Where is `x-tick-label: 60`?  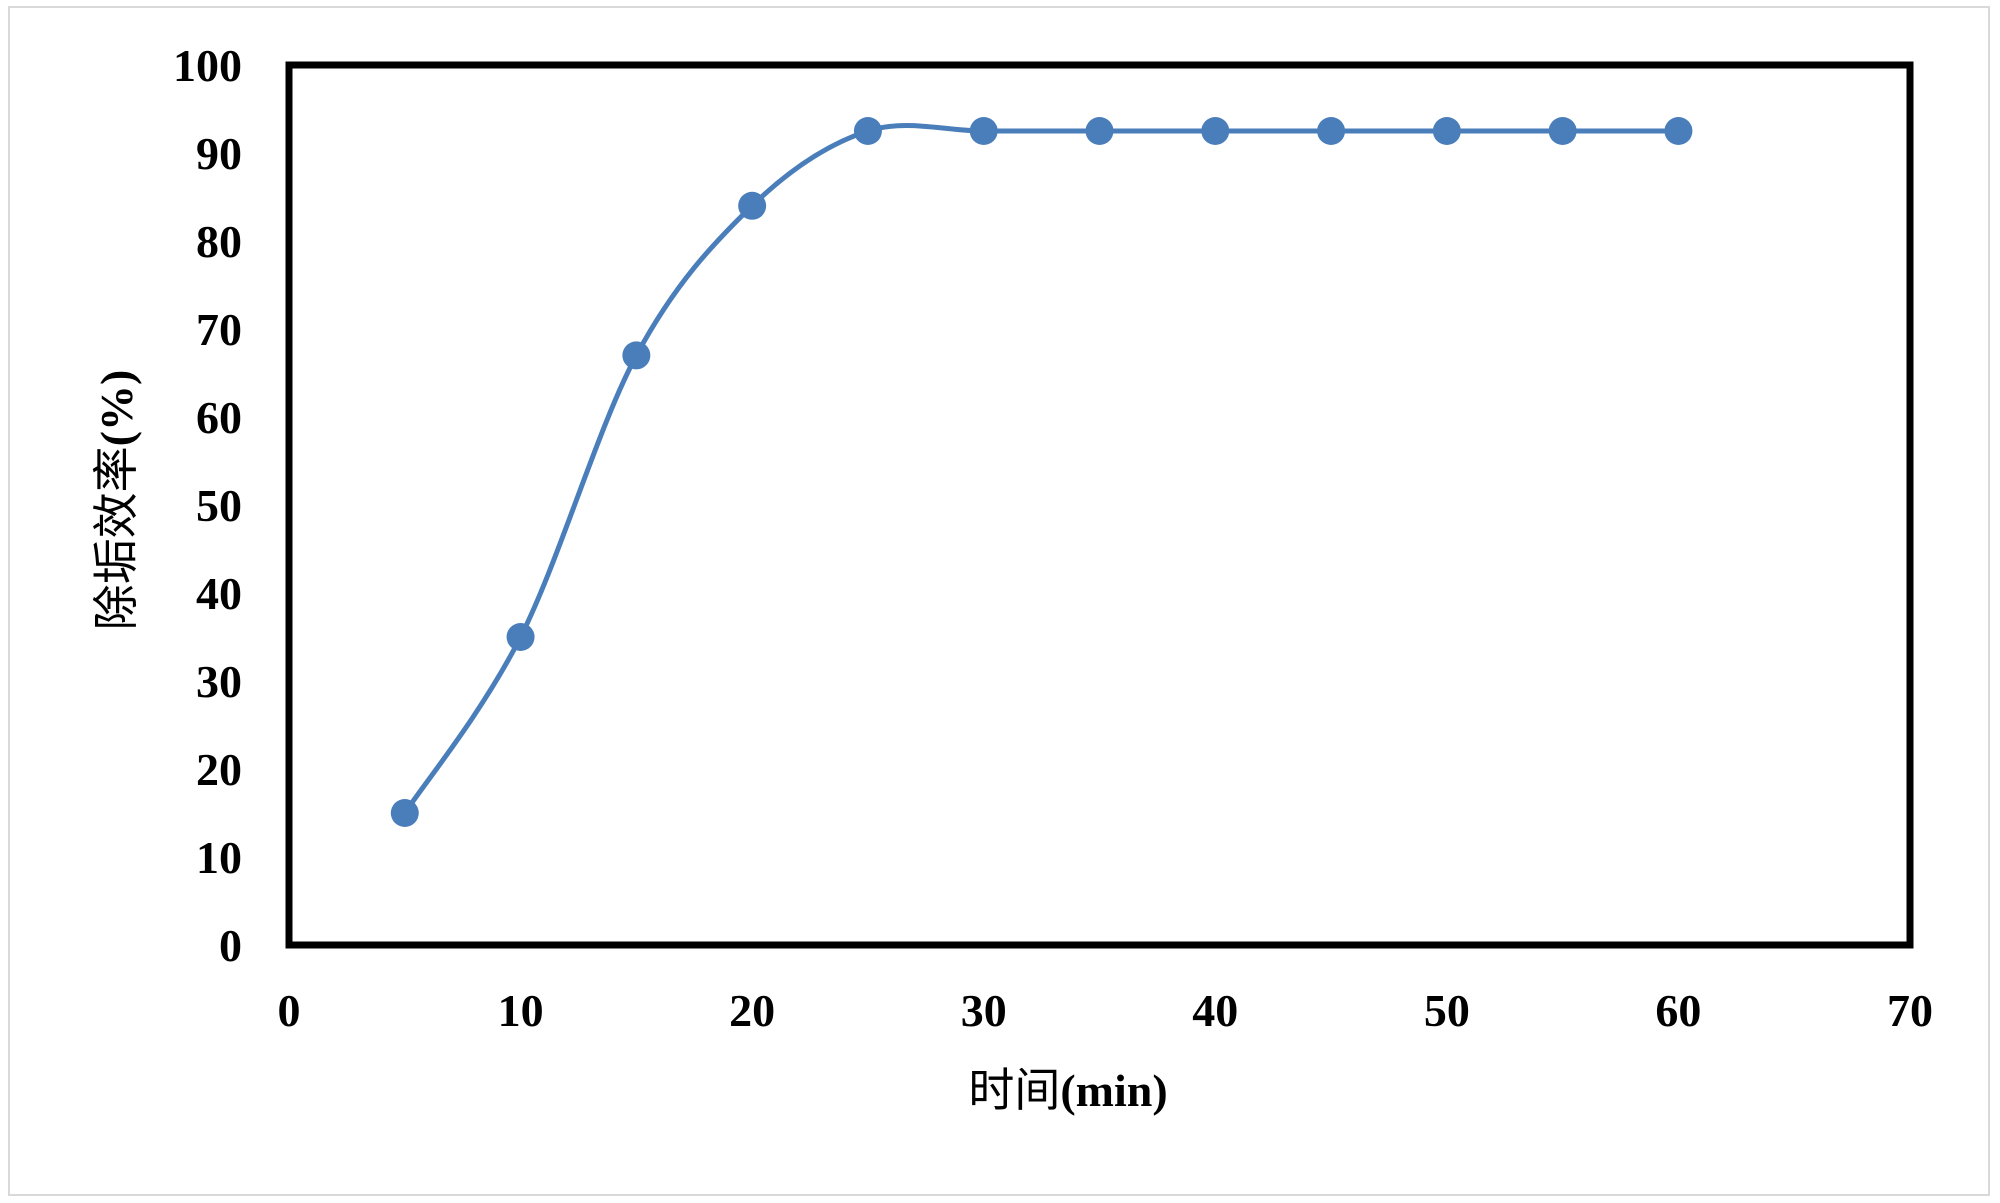
x-tick-label: 60 is located at coordinates (1678, 1010).